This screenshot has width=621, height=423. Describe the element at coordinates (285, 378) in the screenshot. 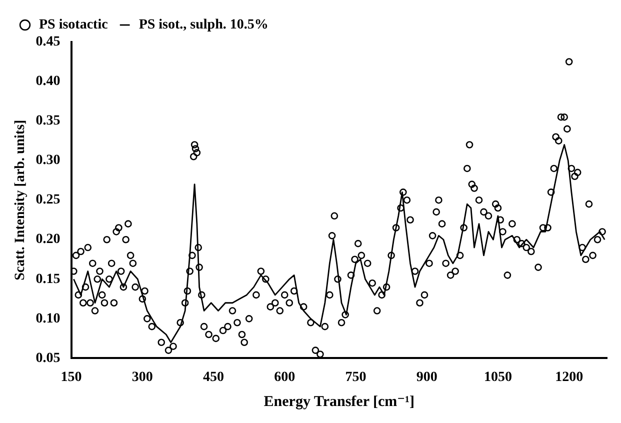

I see `x-tick-label: 600` at that location.